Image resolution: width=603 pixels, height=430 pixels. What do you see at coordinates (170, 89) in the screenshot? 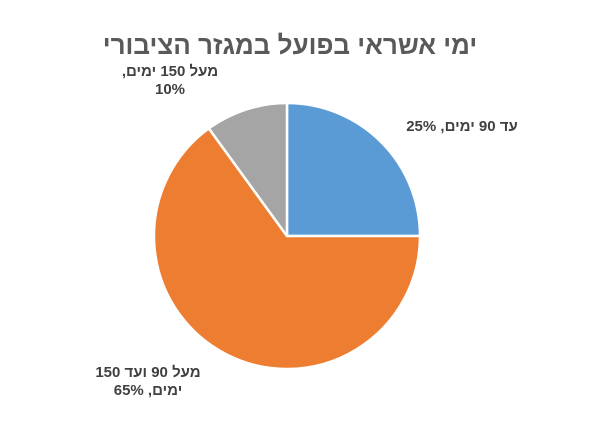
I see `data-label-line: 10%` at bounding box center [170, 89].